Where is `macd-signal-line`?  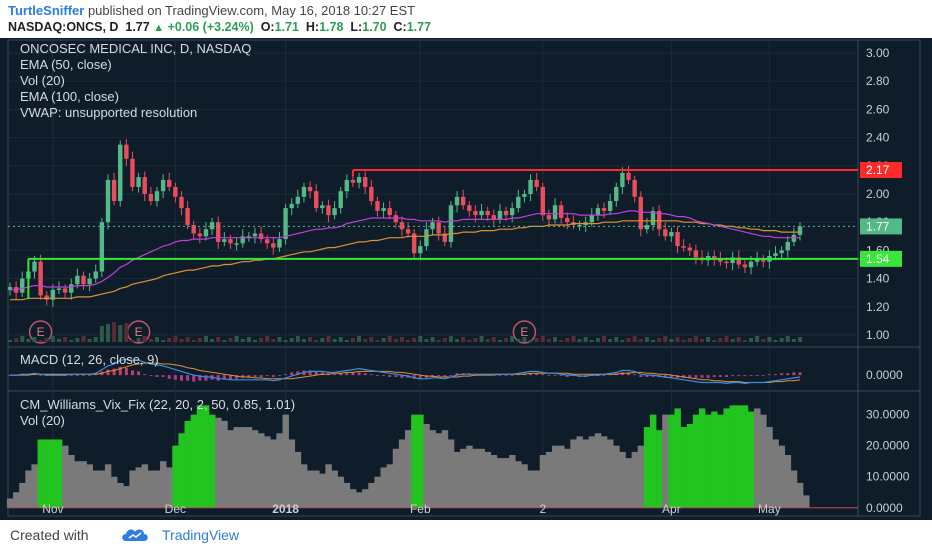
macd-signal-line is located at coordinates (405, 372).